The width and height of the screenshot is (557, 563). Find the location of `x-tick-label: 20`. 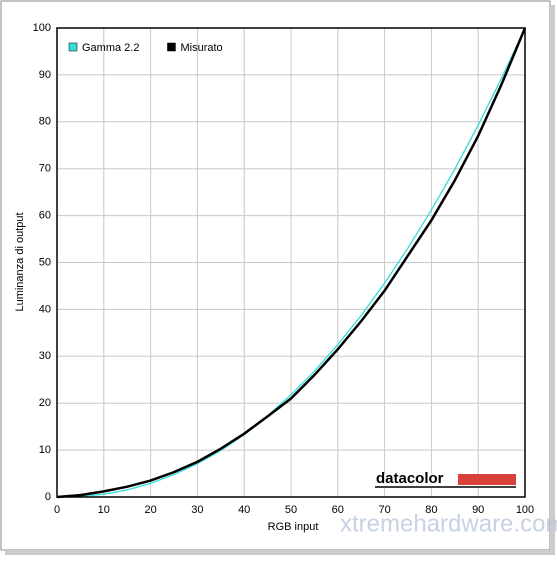

x-tick-label: 20 is located at coordinates (150, 510).